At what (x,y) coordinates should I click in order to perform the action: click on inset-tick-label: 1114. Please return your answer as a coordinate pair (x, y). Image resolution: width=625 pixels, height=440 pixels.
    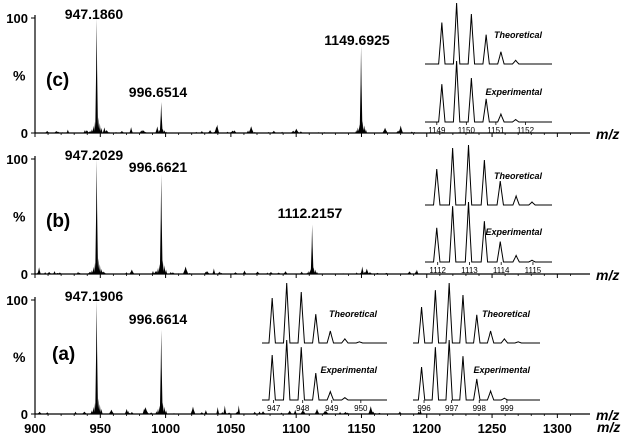
    Looking at the image, I should click on (501, 270).